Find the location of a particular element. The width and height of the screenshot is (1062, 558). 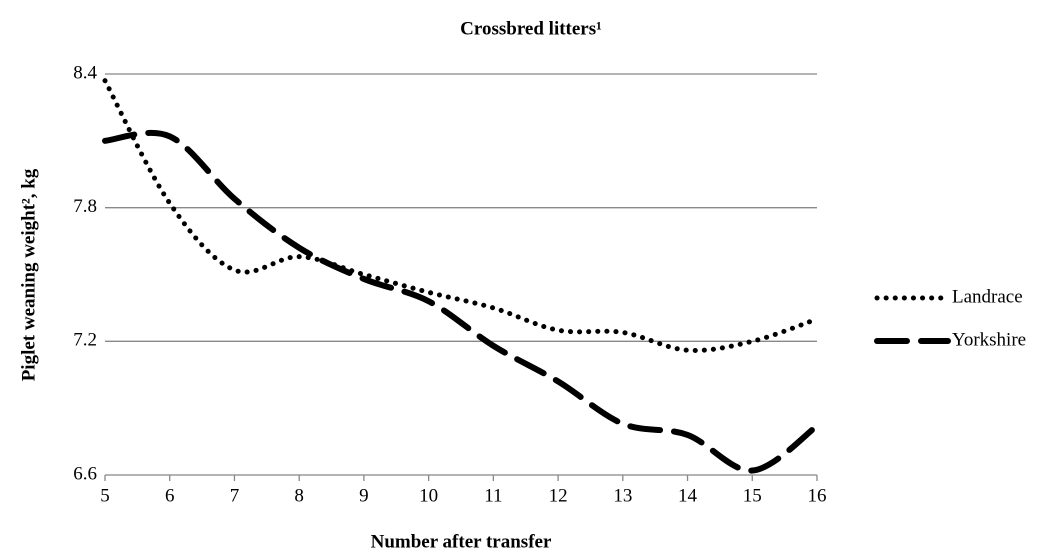

x-tick-label: 6 is located at coordinates (170, 495).